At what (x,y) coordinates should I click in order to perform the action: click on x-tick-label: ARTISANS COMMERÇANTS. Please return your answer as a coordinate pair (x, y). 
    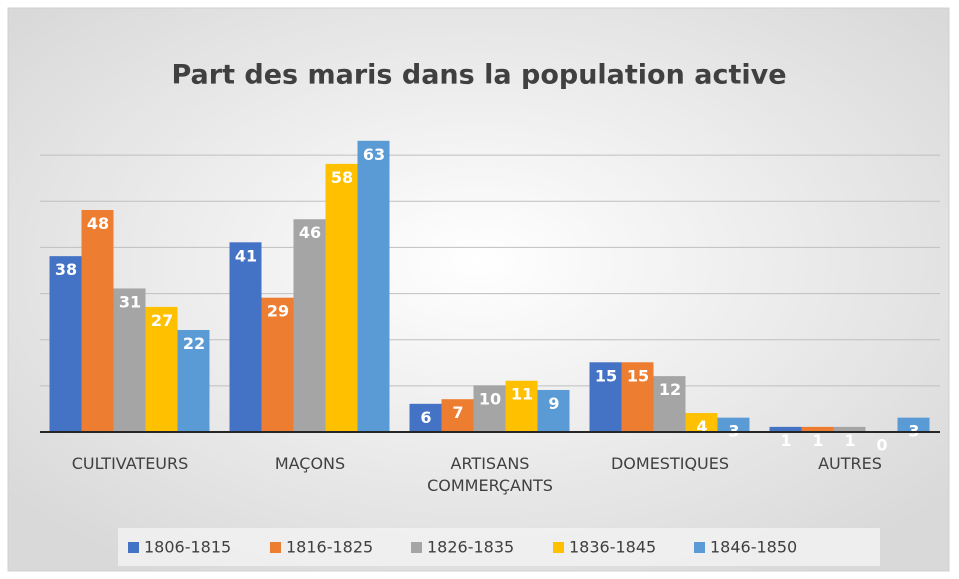
    Looking at the image, I should click on (490, 474).